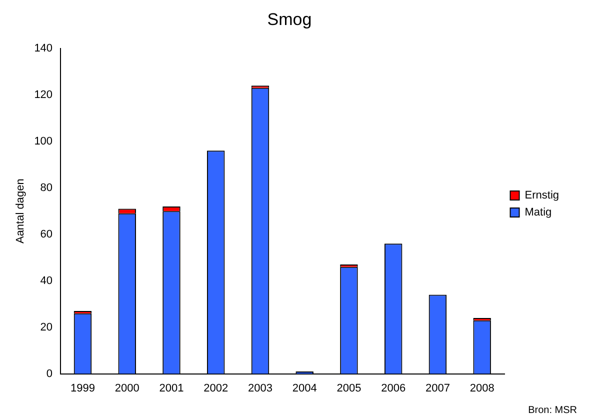 The width and height of the screenshot is (589, 418). I want to click on x-tick-label: 2001, so click(171, 388).